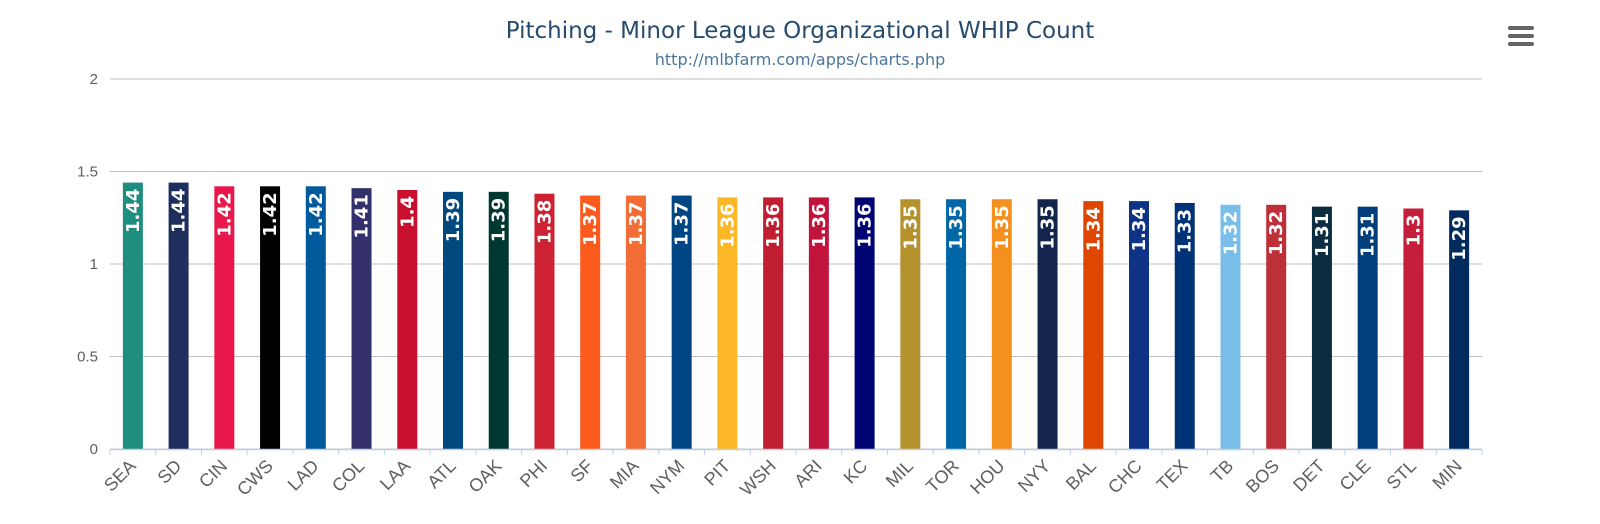 The width and height of the screenshot is (1600, 524). Describe the element at coordinates (1276, 326) in the screenshot. I see `bar-bos` at that location.